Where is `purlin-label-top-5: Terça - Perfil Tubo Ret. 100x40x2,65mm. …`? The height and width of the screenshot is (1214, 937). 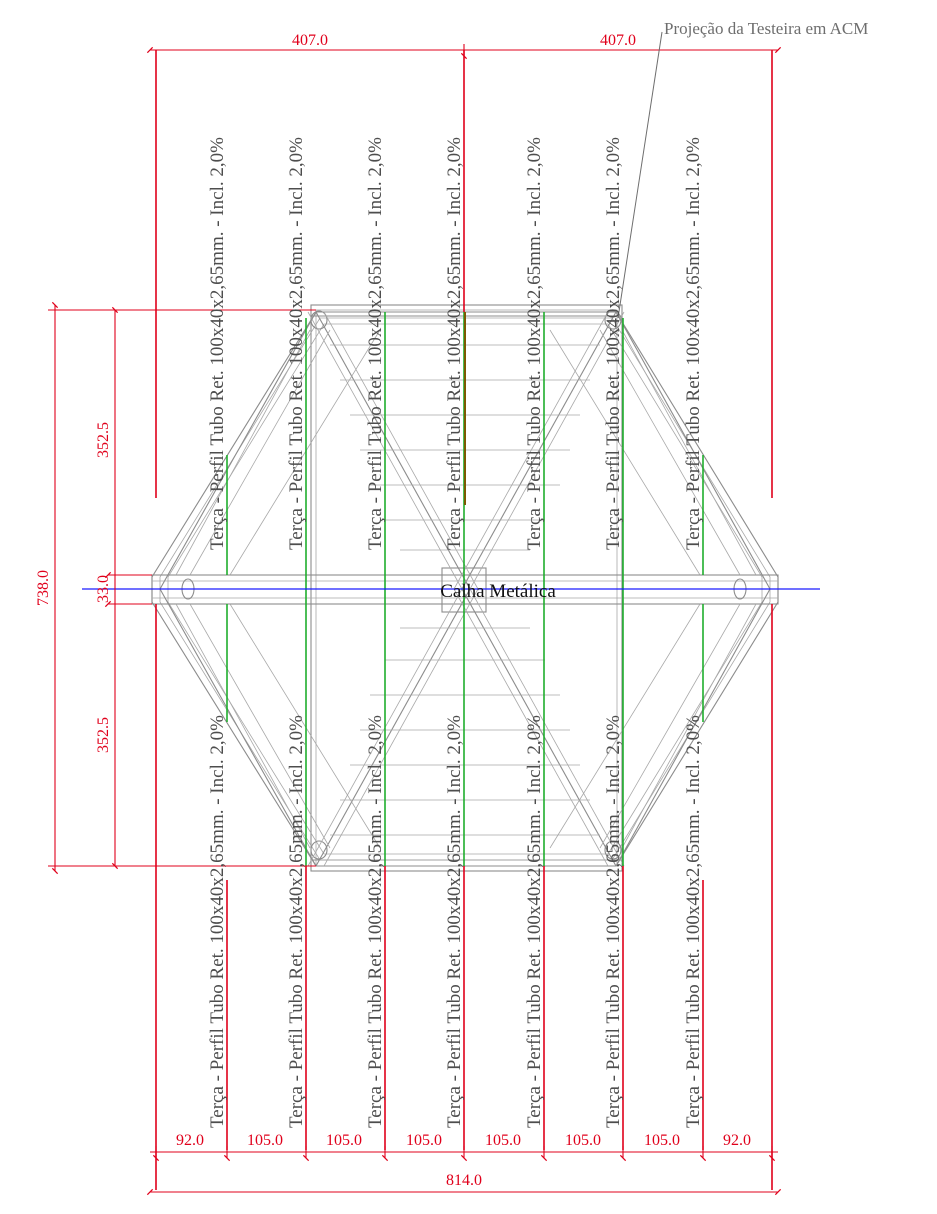
purlin-label-top-5: Terça - Perfil Tubo Ret. 100x40x2,65mm. … is located at coordinates (534, 343).